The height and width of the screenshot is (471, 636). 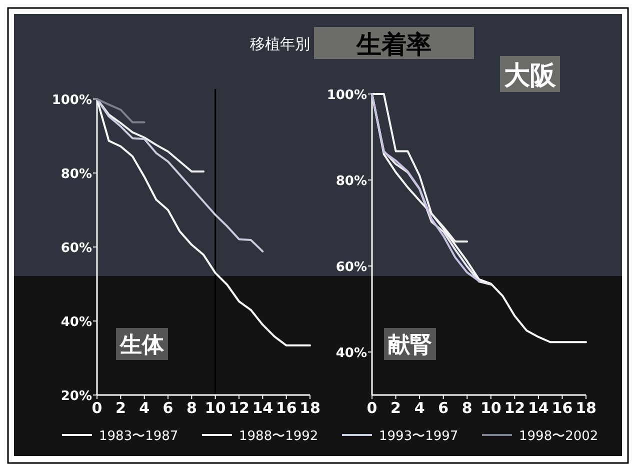 I want to click on legend-label: 1998〜2002, so click(x=558, y=436).